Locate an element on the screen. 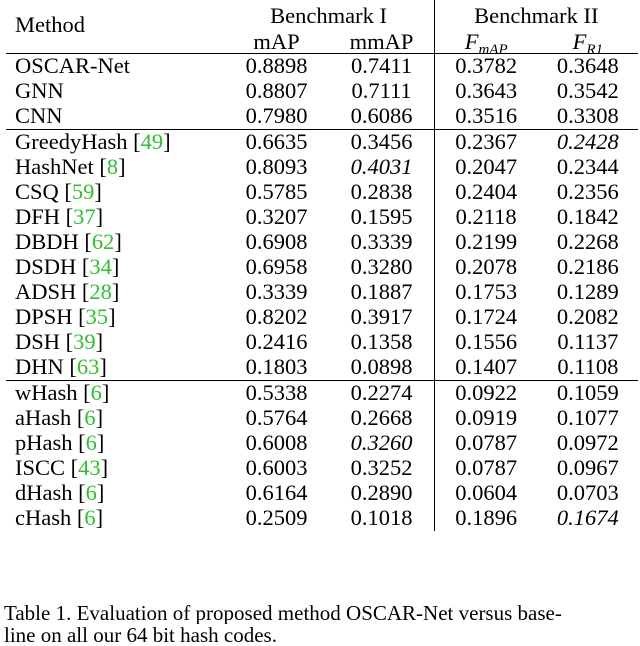  header-benchmark-2: Benchmark II is located at coordinates (536, 15).